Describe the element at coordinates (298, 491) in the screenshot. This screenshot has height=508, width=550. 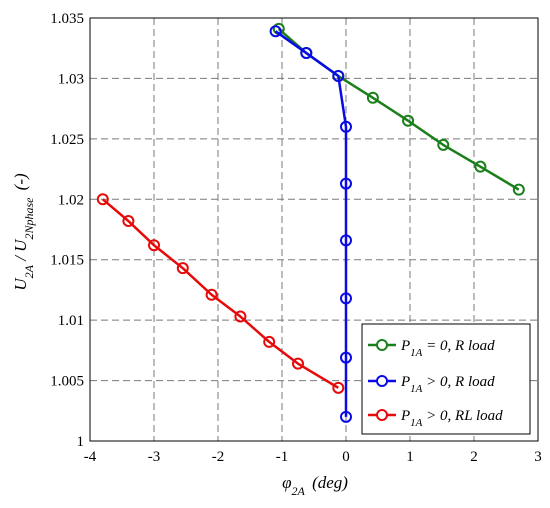
I see `x-axis-label-sub: 2A` at that location.